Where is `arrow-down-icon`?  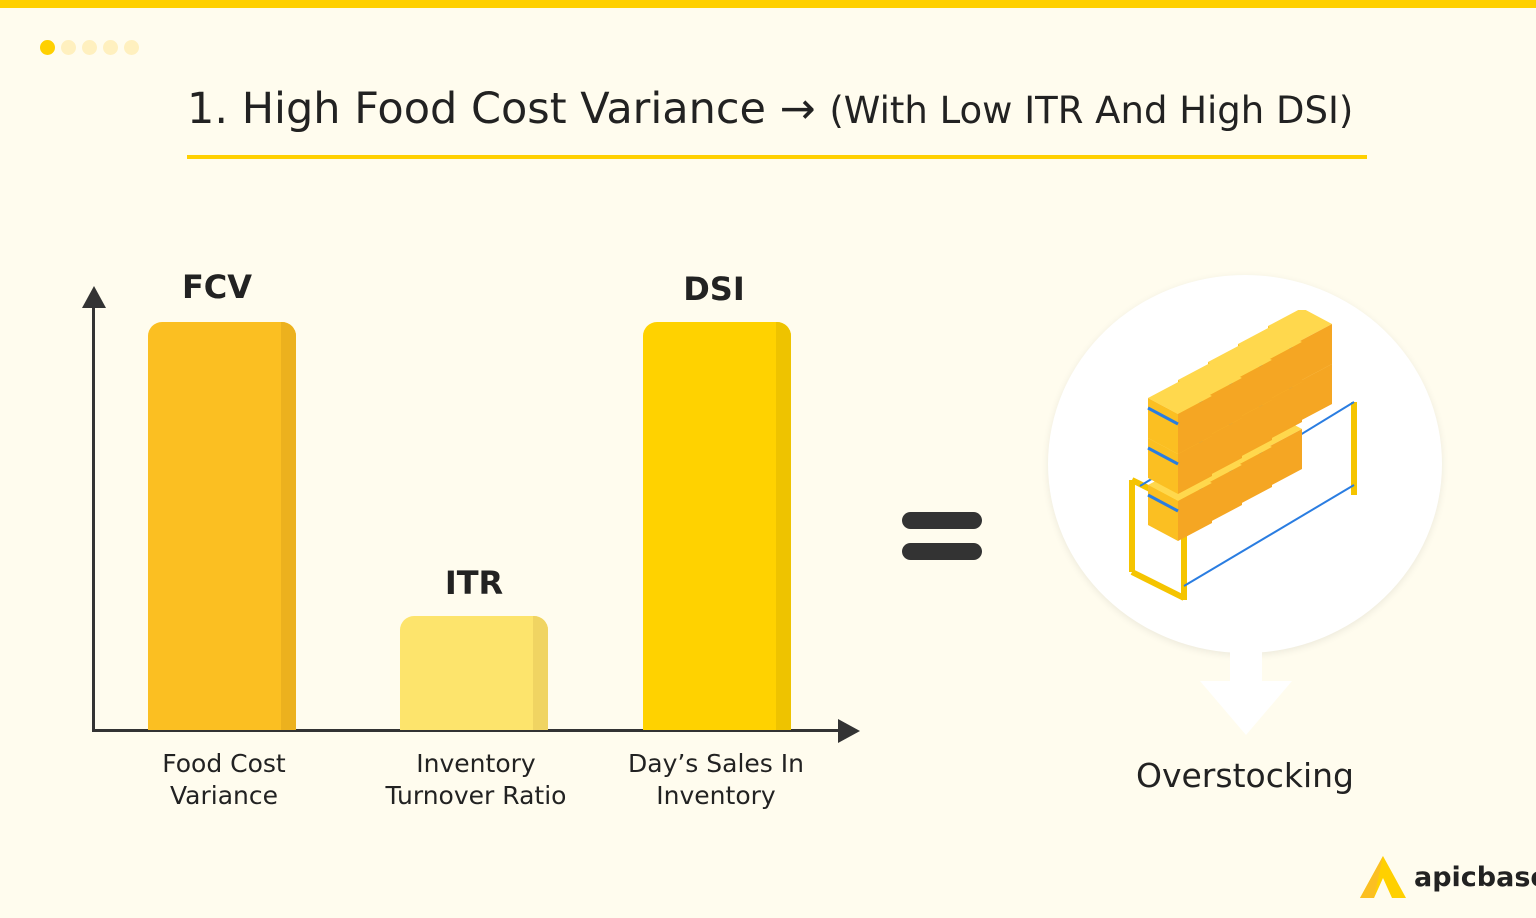
arrow-down-icon is located at coordinates (1246, 690).